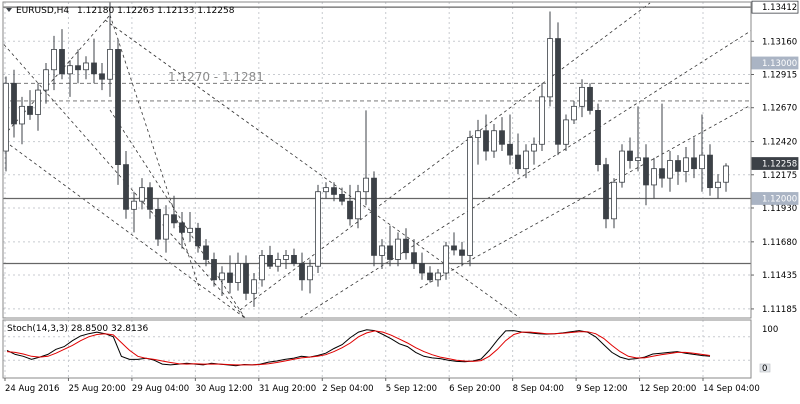 This screenshot has width=800, height=404. What do you see at coordinates (668, 389) in the screenshot?
I see `time-tick-label: 12 Sep 20:00` at bounding box center [668, 389].